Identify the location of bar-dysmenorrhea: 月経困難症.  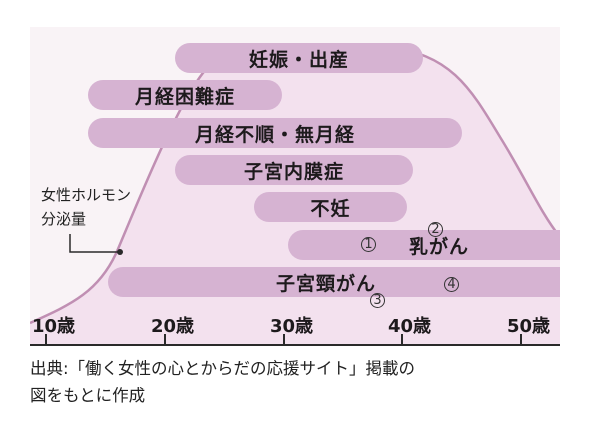
(185, 95).